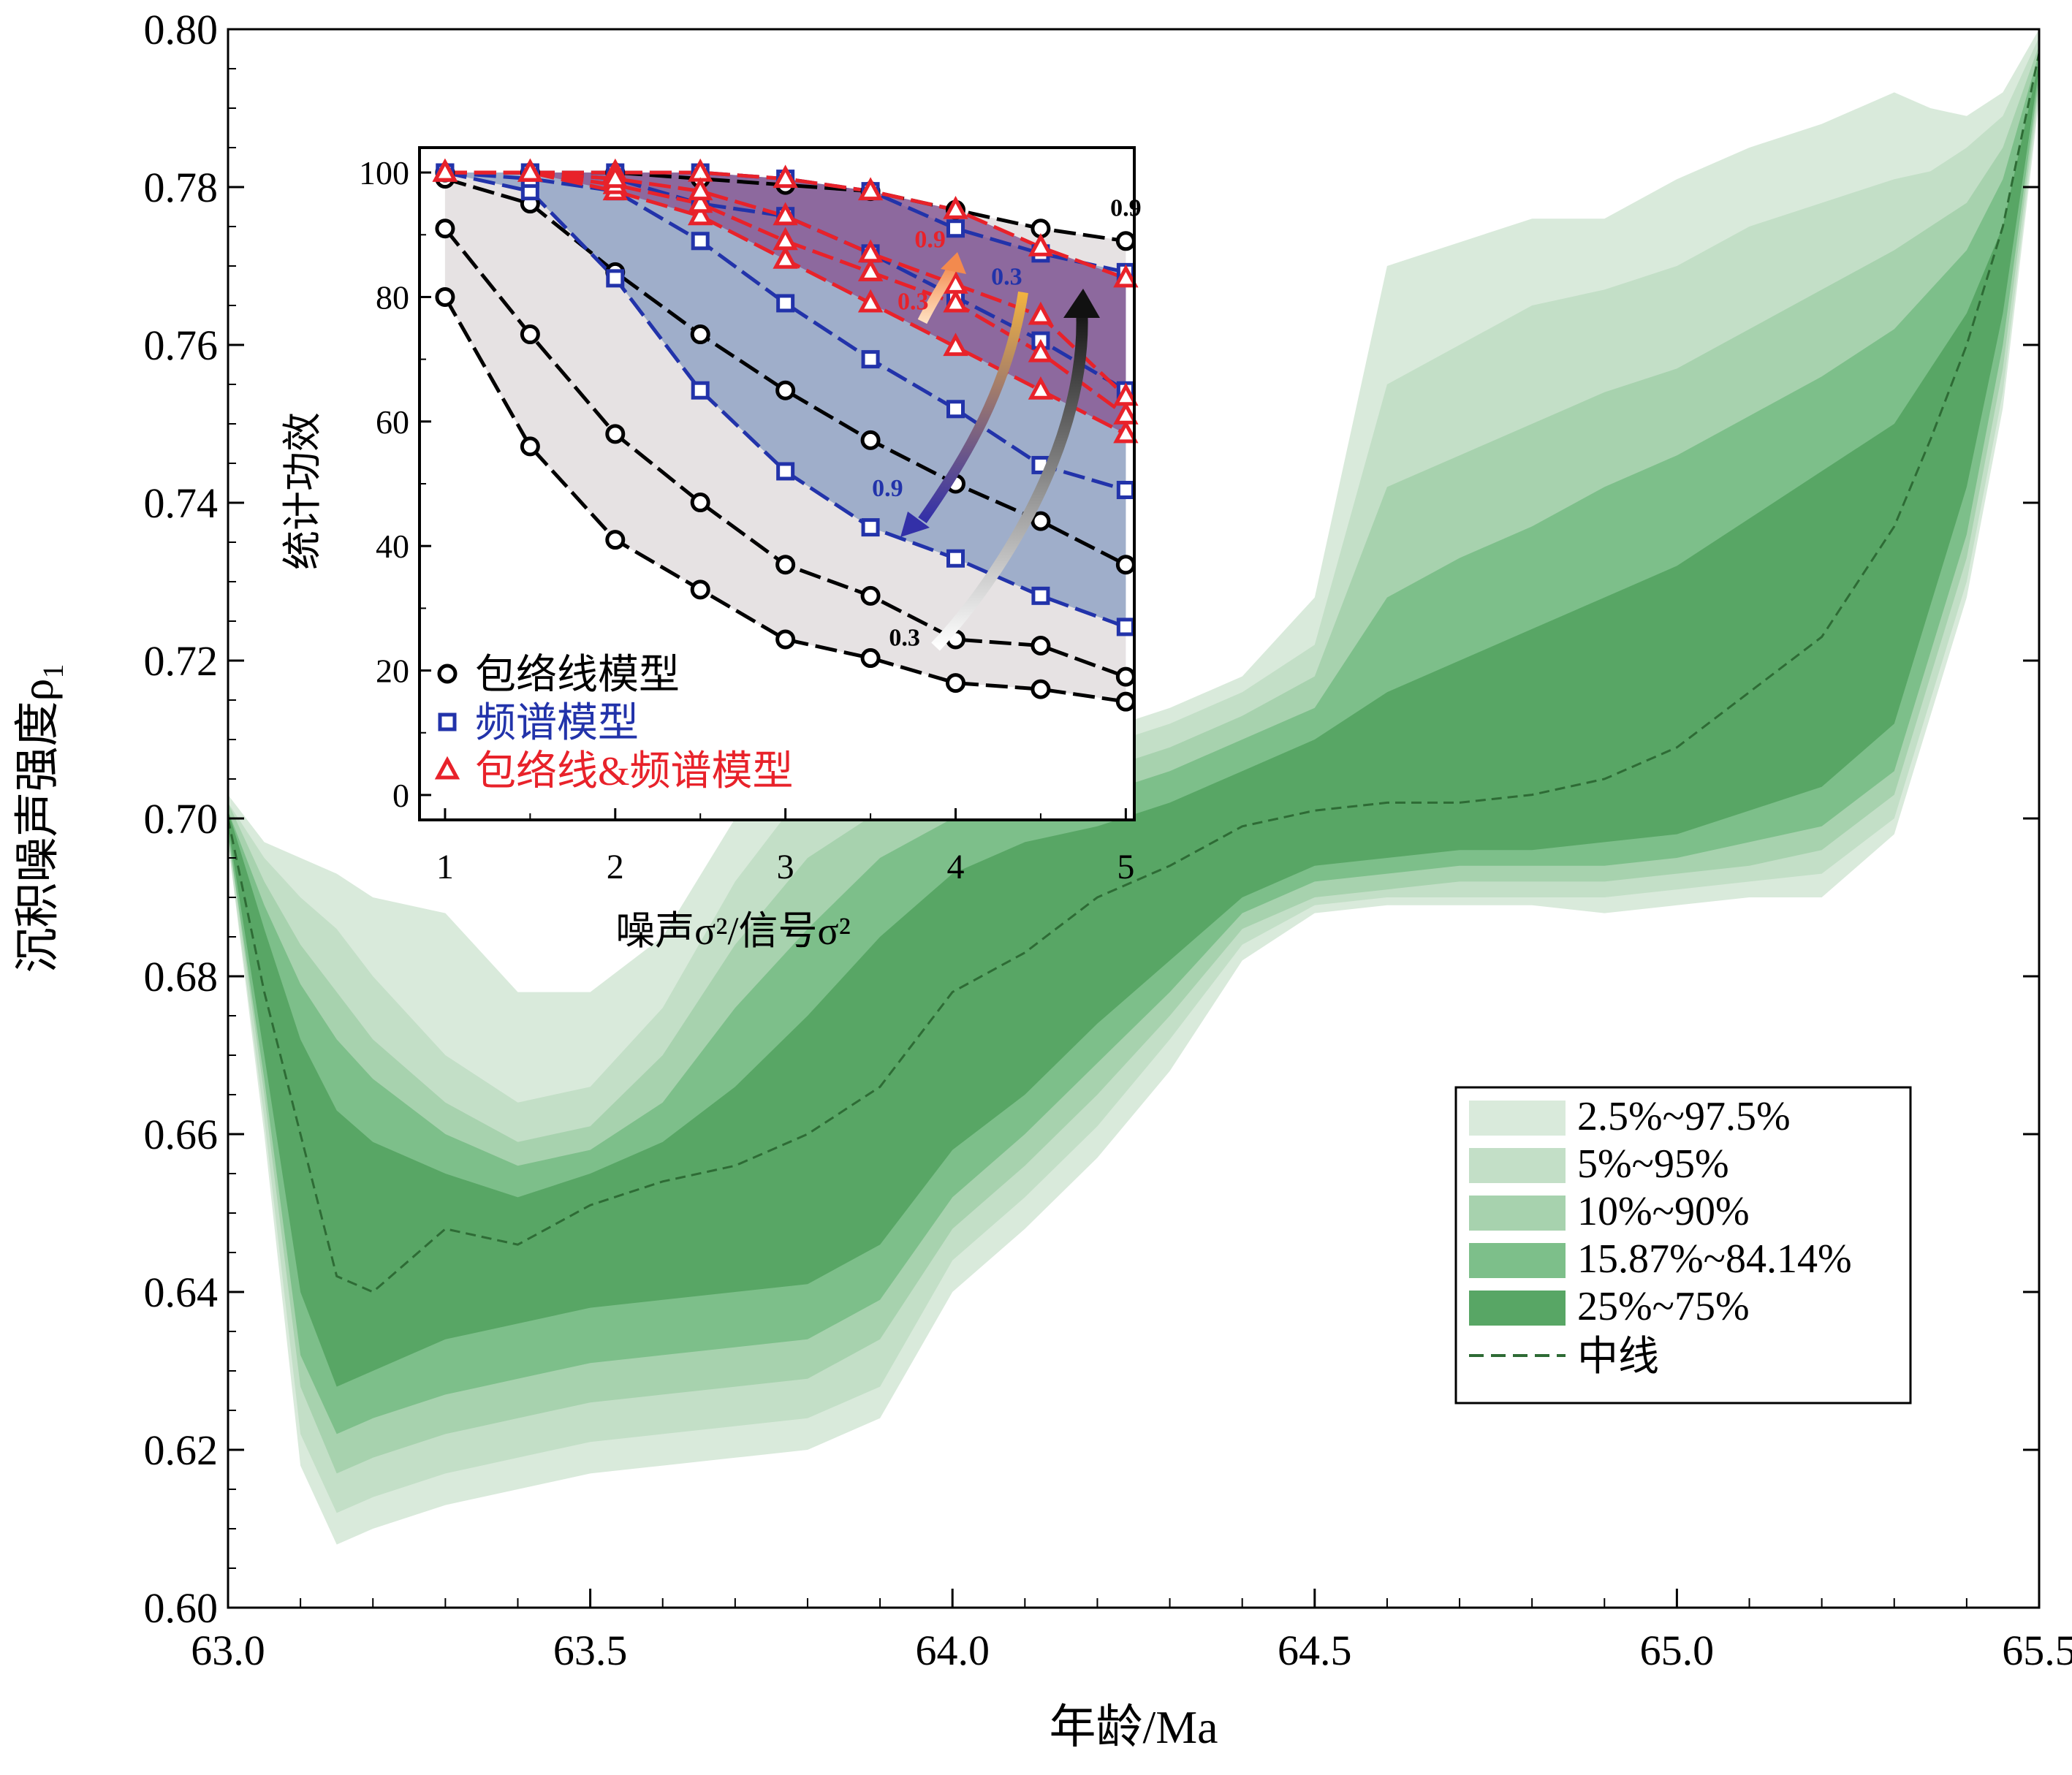  Describe the element at coordinates (181, 661) in the screenshot. I see `y-tick-label: 0.72` at that location.